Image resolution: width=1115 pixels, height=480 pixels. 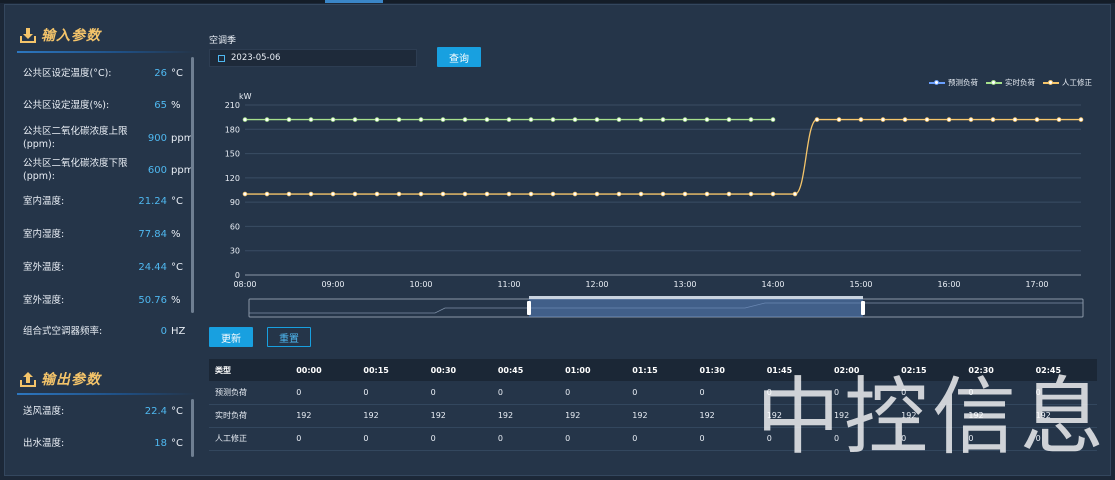 What do you see at coordinates (289, 337) in the screenshot?
I see `reset-button: 重置` at bounding box center [289, 337].